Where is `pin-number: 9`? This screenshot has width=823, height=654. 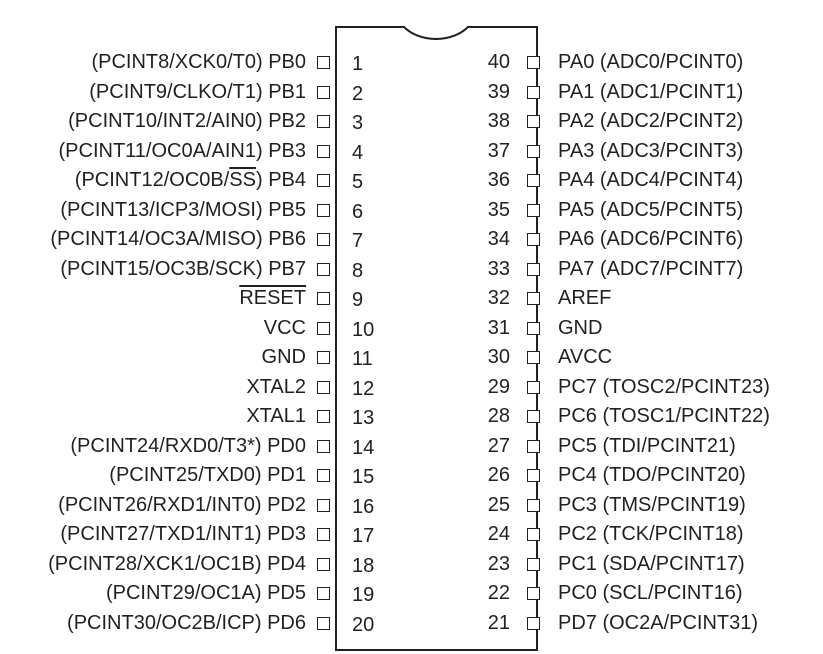
pin-number: 9 is located at coordinates (358, 300).